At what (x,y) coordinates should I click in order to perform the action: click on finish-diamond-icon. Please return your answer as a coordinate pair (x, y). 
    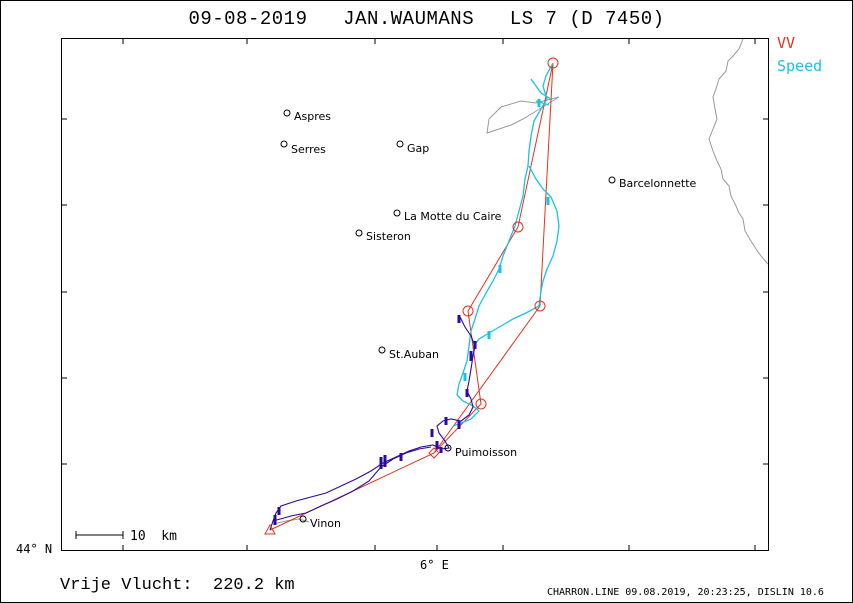
    Looking at the image, I should click on (434, 453).